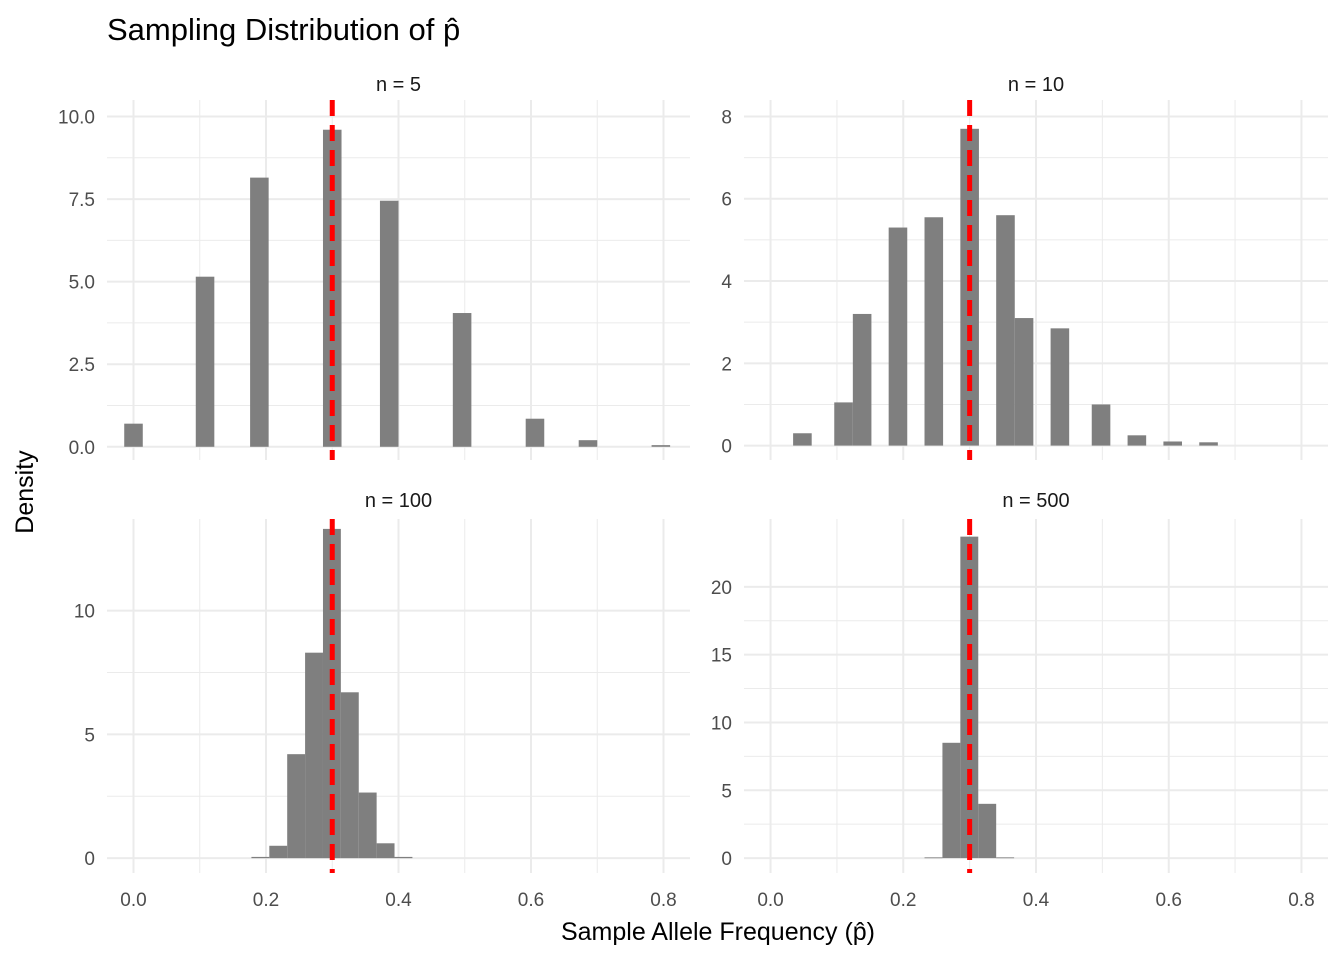 This screenshot has width=1344, height=960. What do you see at coordinates (82, 283) in the screenshot?
I see `y-tick-label: 5.0` at bounding box center [82, 283].